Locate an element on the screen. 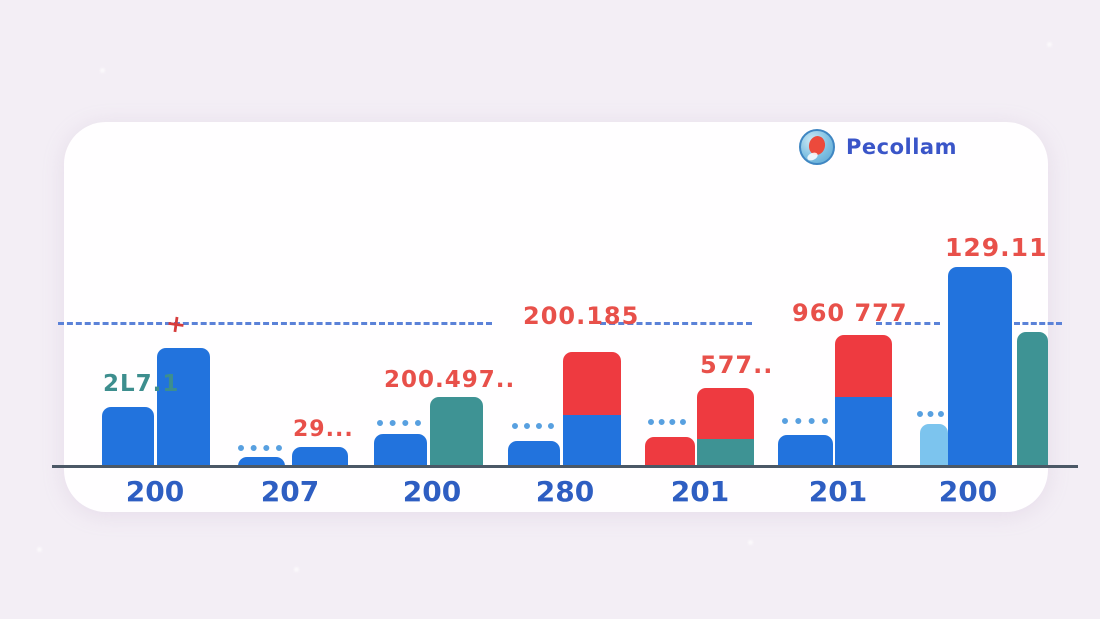 The width and height of the screenshot is (1100, 619). bar-value-label: 960 777 is located at coordinates (850, 313).